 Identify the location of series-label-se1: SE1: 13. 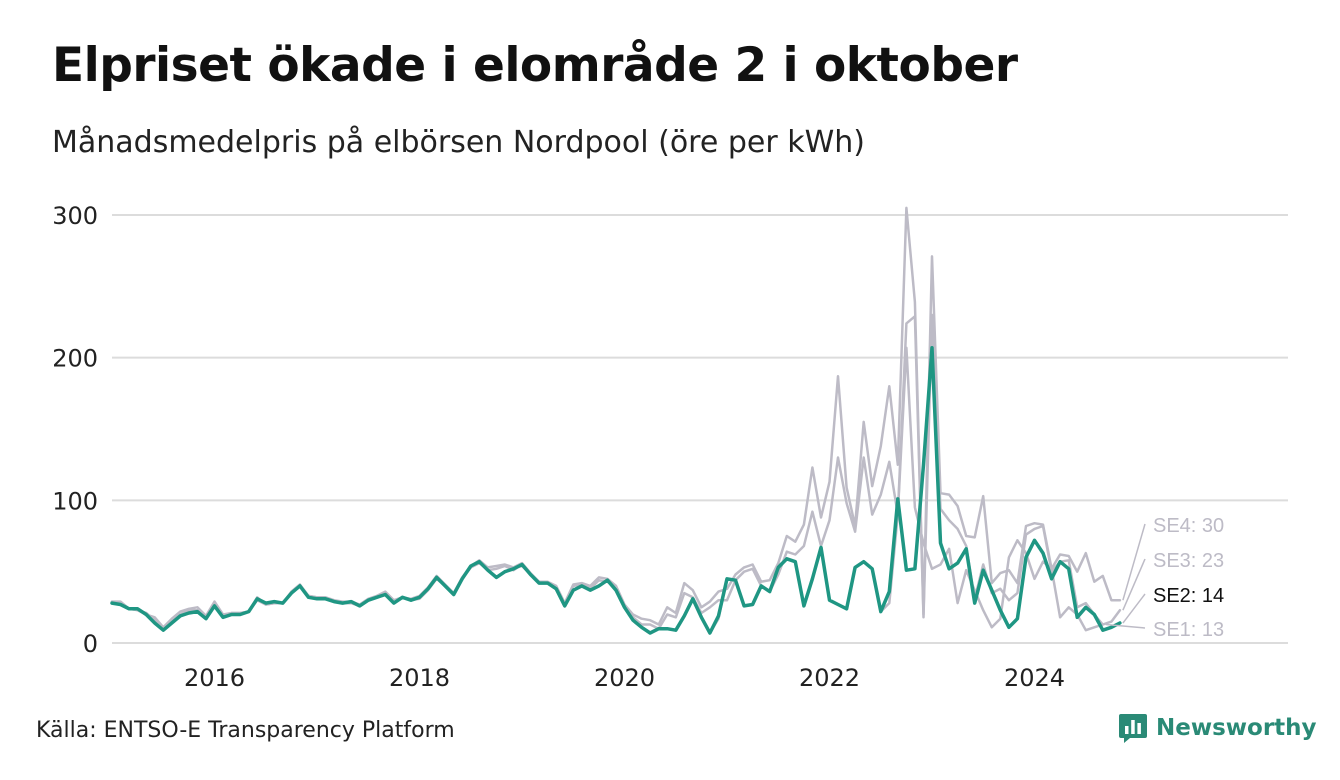
(1188, 630).